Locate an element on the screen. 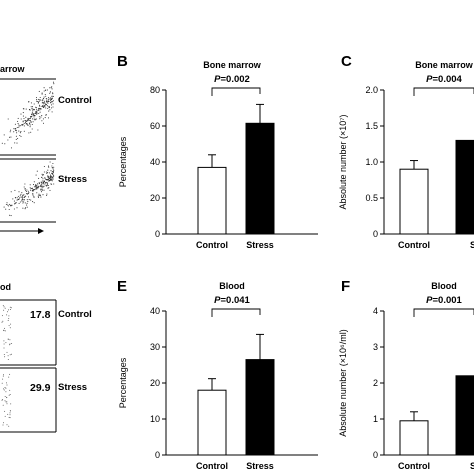 The width and height of the screenshot is (474, 474). bar-stress is located at coordinates (260, 407).